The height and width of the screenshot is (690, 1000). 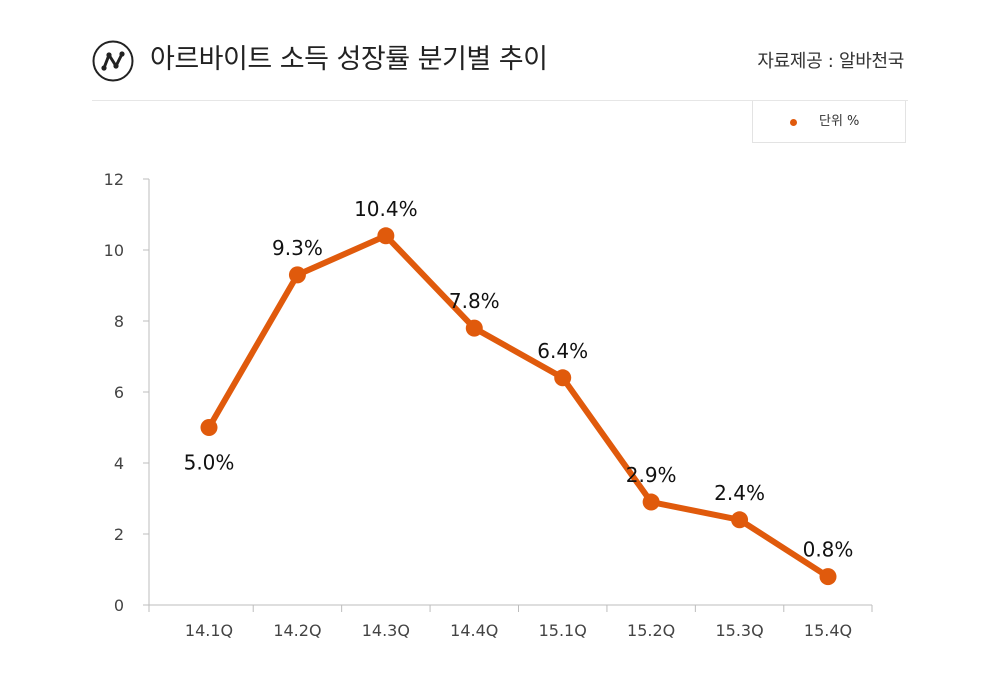 What do you see at coordinates (563, 630) in the screenshot?
I see `x-tick-label: 15.1Q` at bounding box center [563, 630].